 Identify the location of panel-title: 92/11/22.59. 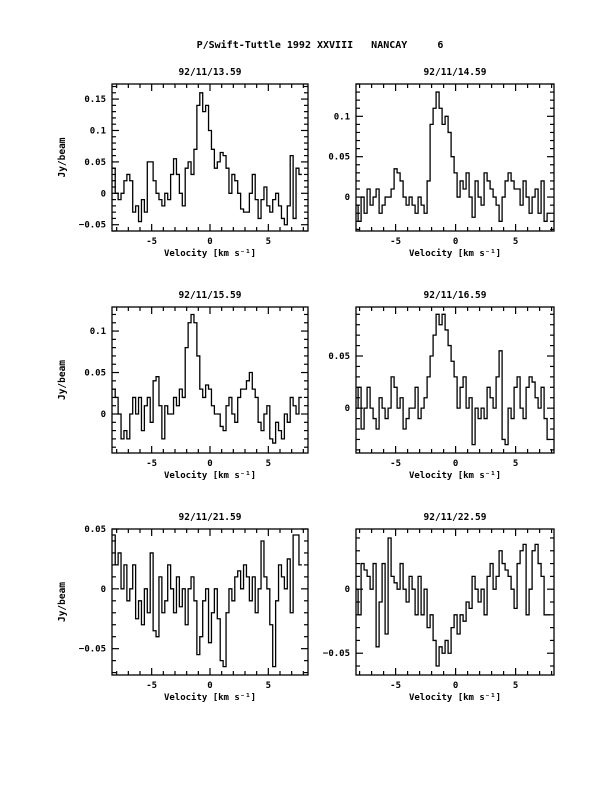
(455, 517).